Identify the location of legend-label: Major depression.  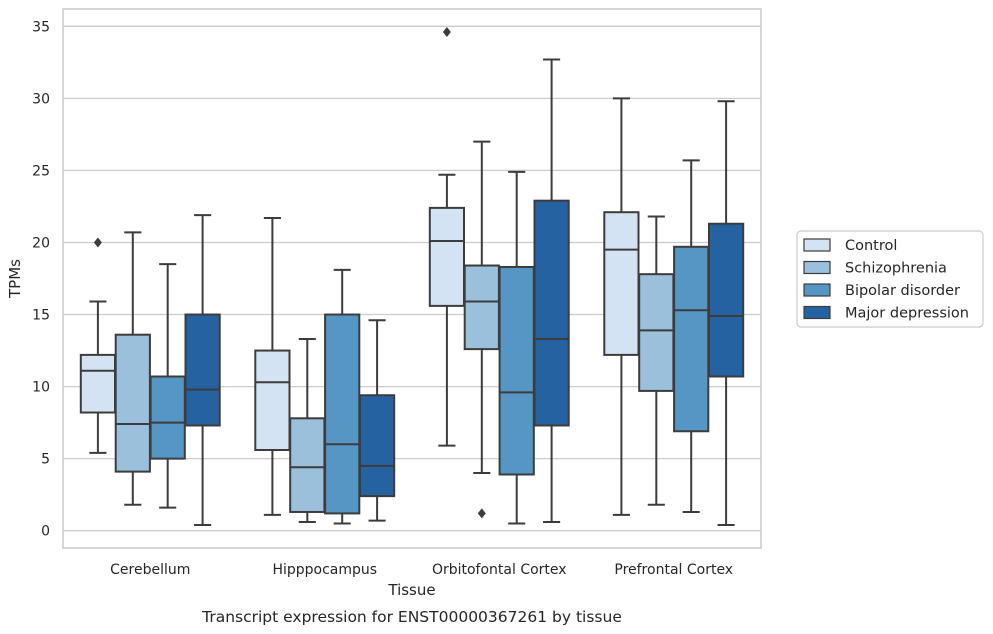
(907, 314).